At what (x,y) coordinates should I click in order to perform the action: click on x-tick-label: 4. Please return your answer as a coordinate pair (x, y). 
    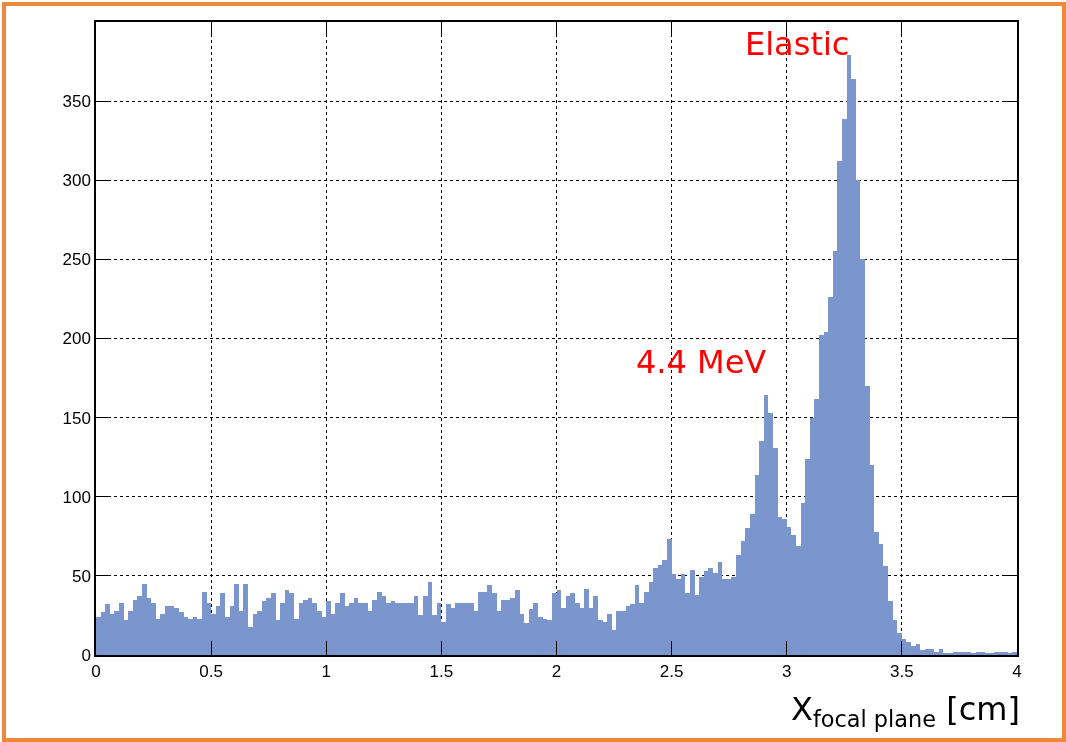
    Looking at the image, I should click on (1017, 672).